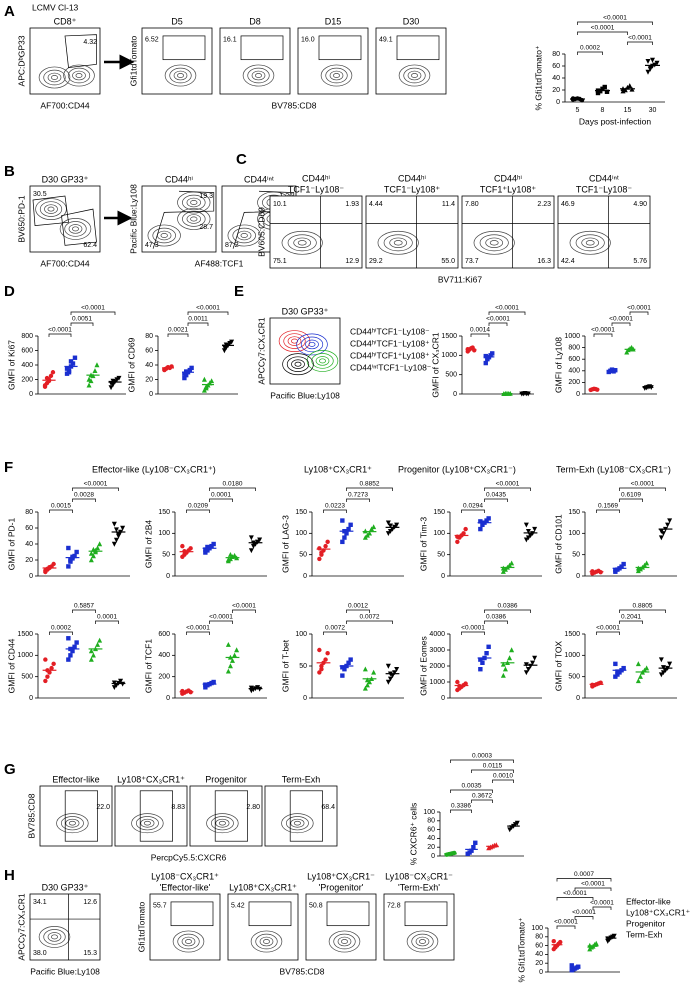 The image size is (691, 995). I want to click on y-tick-label: 150, so click(301, 512).